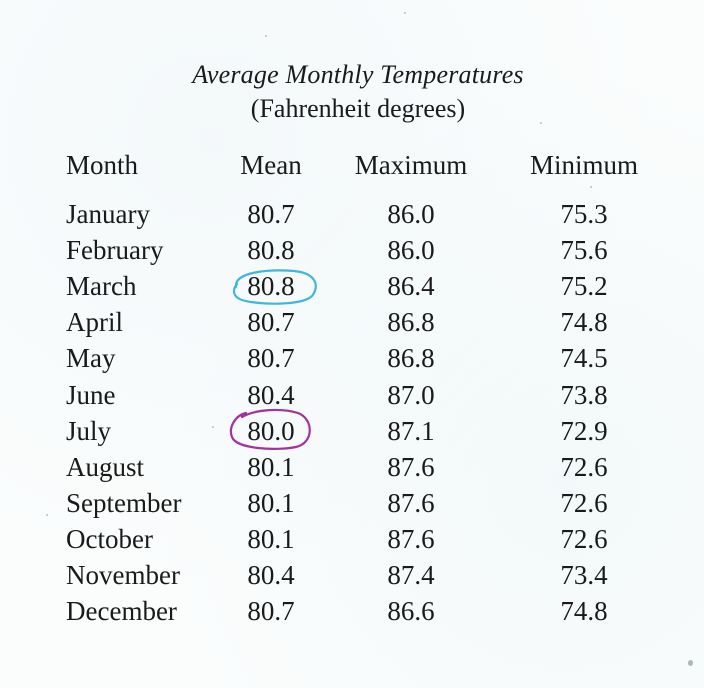 This screenshot has height=688, width=704. I want to click on row-minimum: 75.2, so click(584, 286).